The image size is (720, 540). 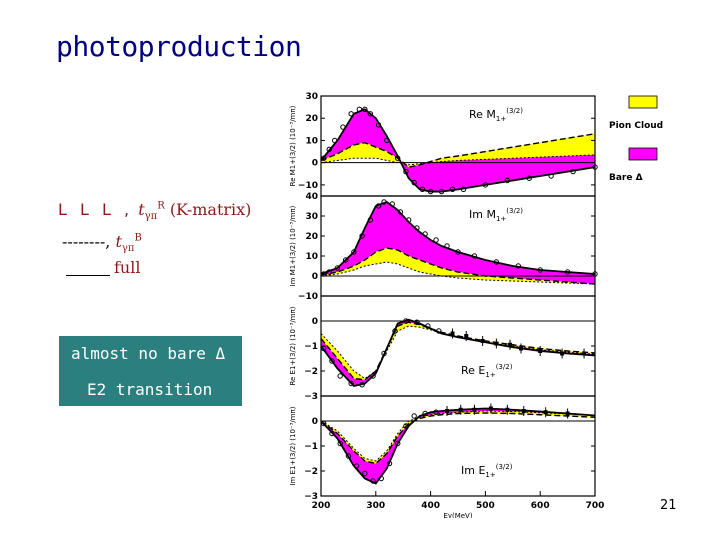 What do you see at coordinates (127, 267) in the screenshot?
I see `legend-full-text: full` at bounding box center [127, 267].